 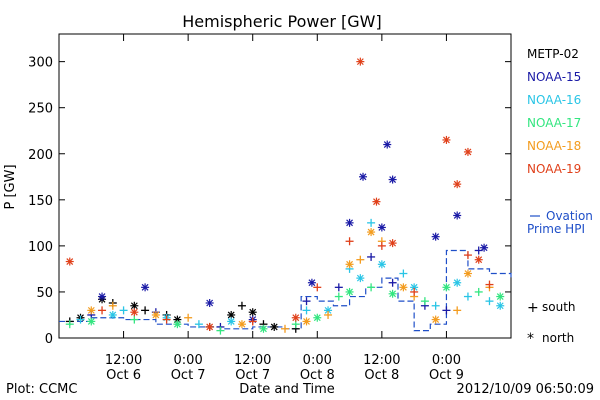 What do you see at coordinates (569, 216) in the screenshot?
I see `ovation-legend-label-1: Ovation` at bounding box center [569, 216].